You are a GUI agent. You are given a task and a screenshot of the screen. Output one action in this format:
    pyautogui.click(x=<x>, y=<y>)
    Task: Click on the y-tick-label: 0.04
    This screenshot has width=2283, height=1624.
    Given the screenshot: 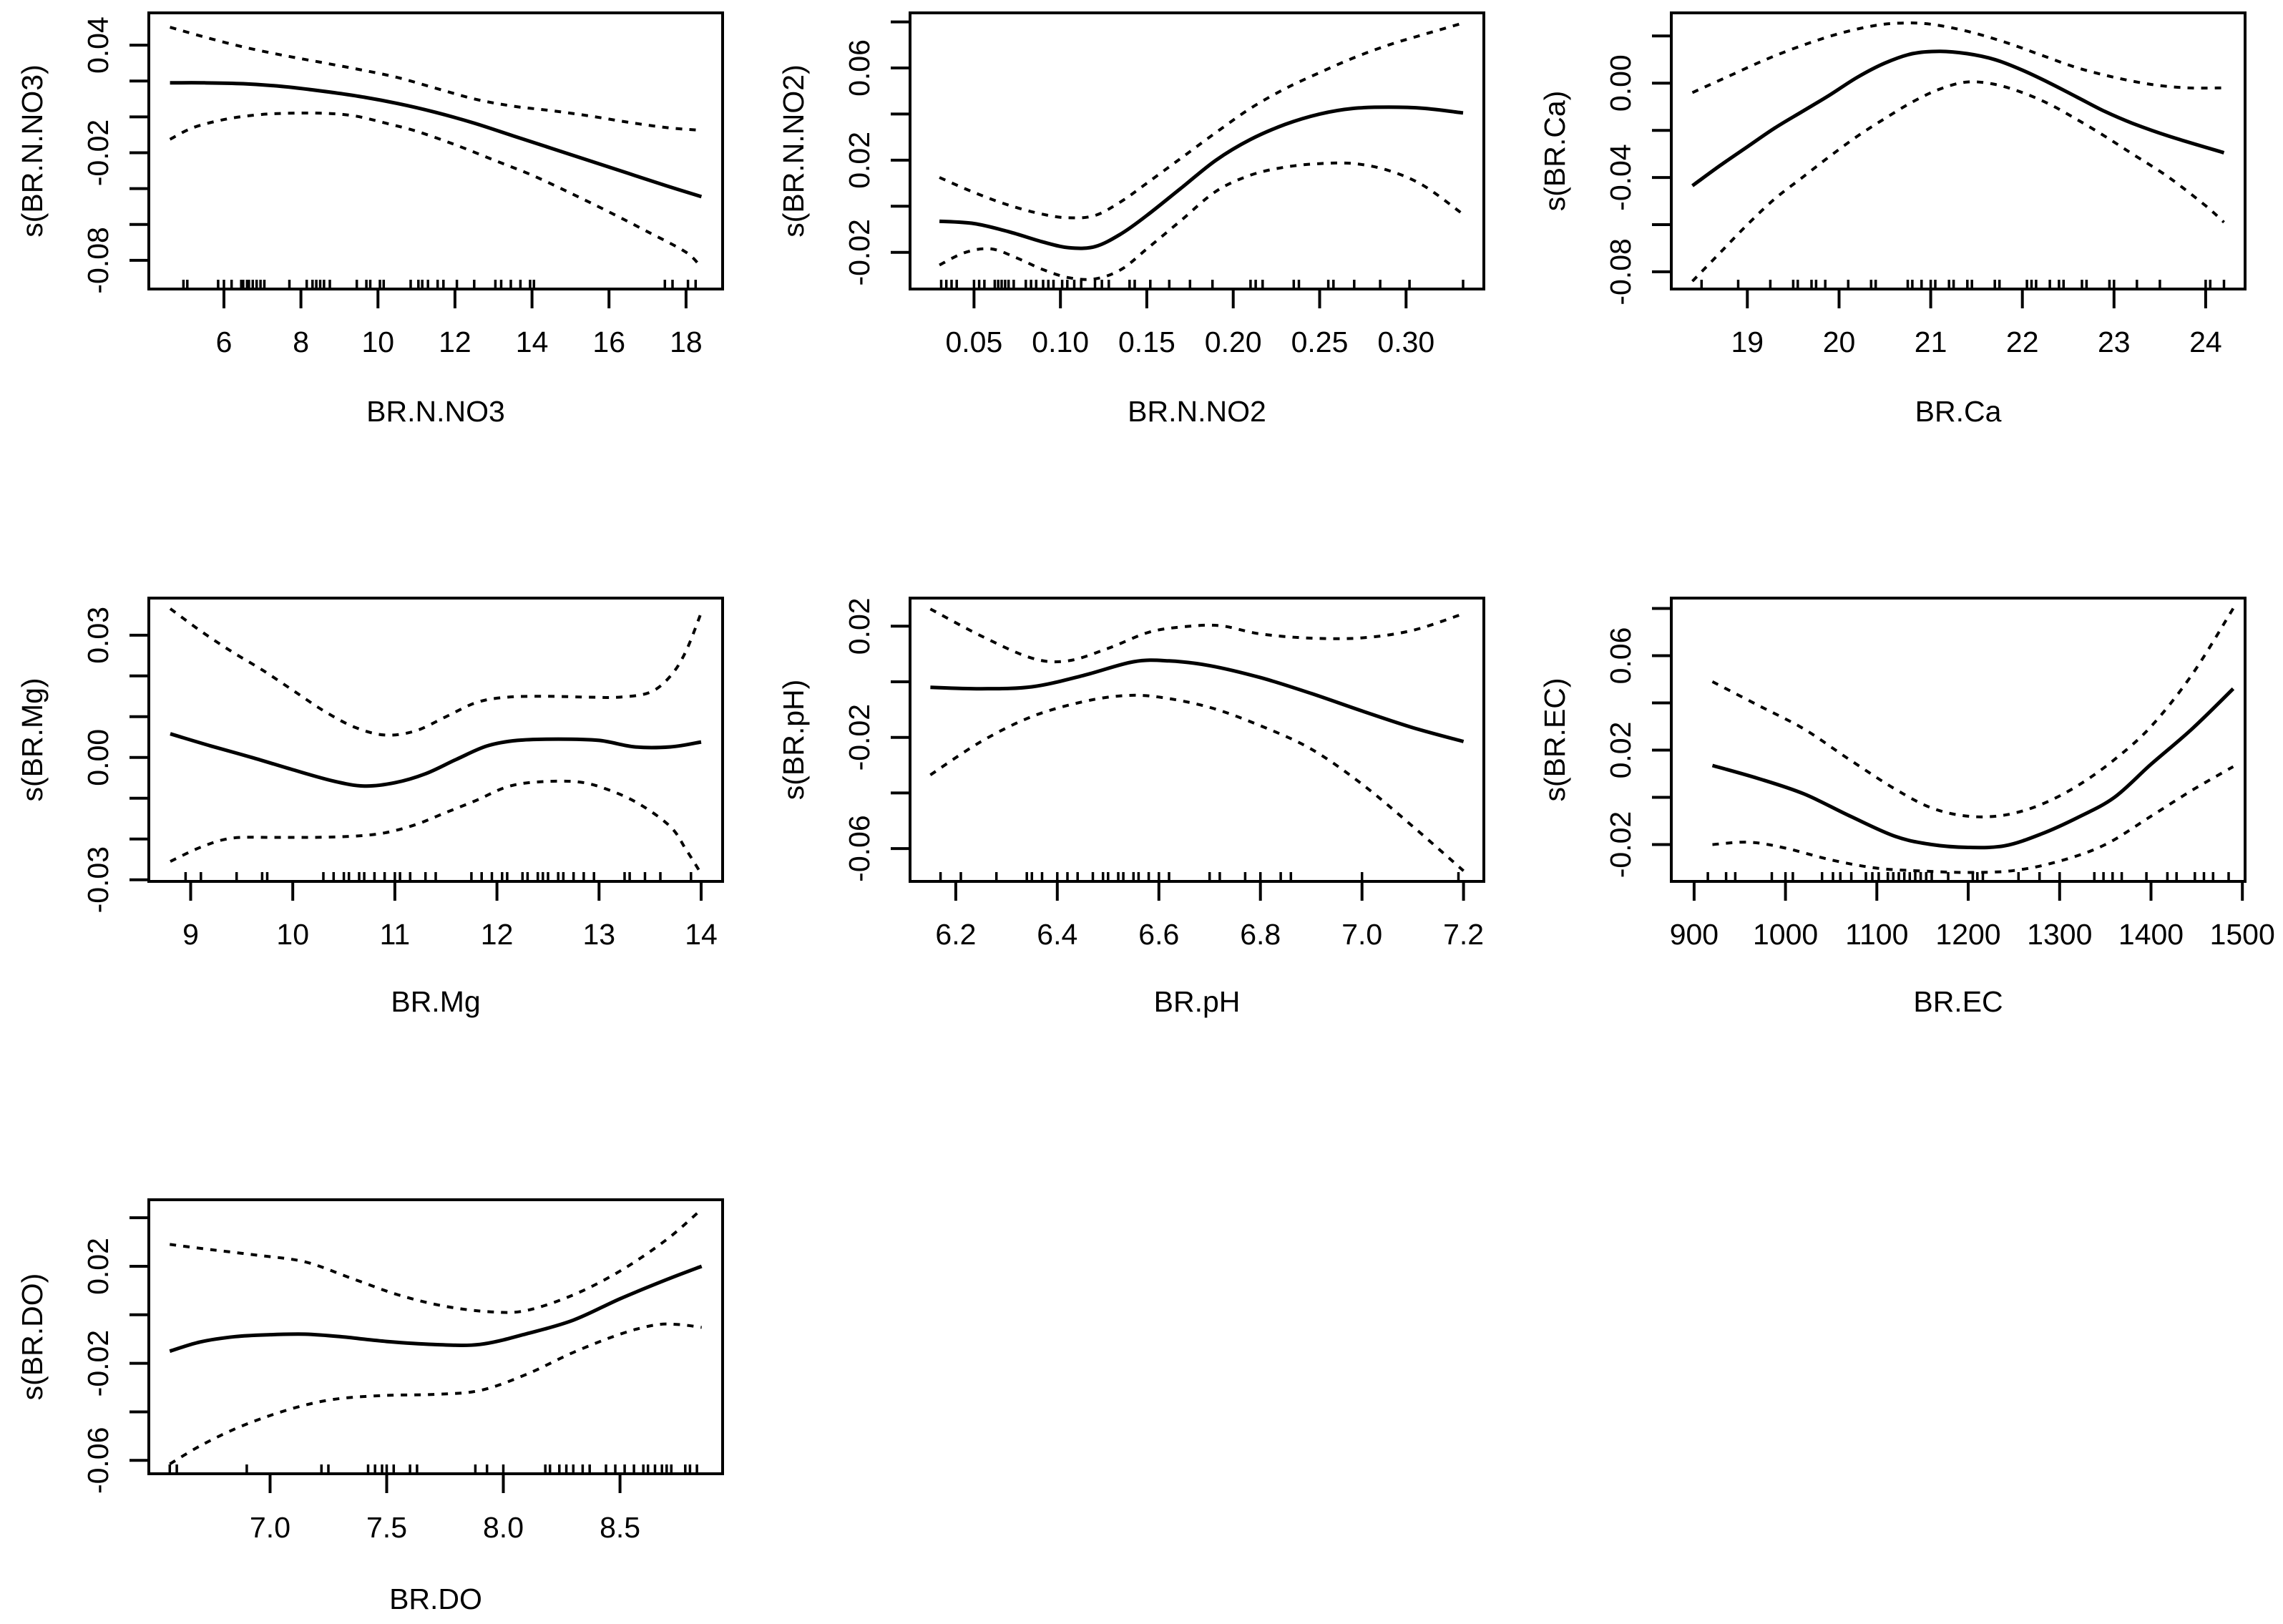 What is the action you would take?
    pyautogui.click(x=98, y=45)
    